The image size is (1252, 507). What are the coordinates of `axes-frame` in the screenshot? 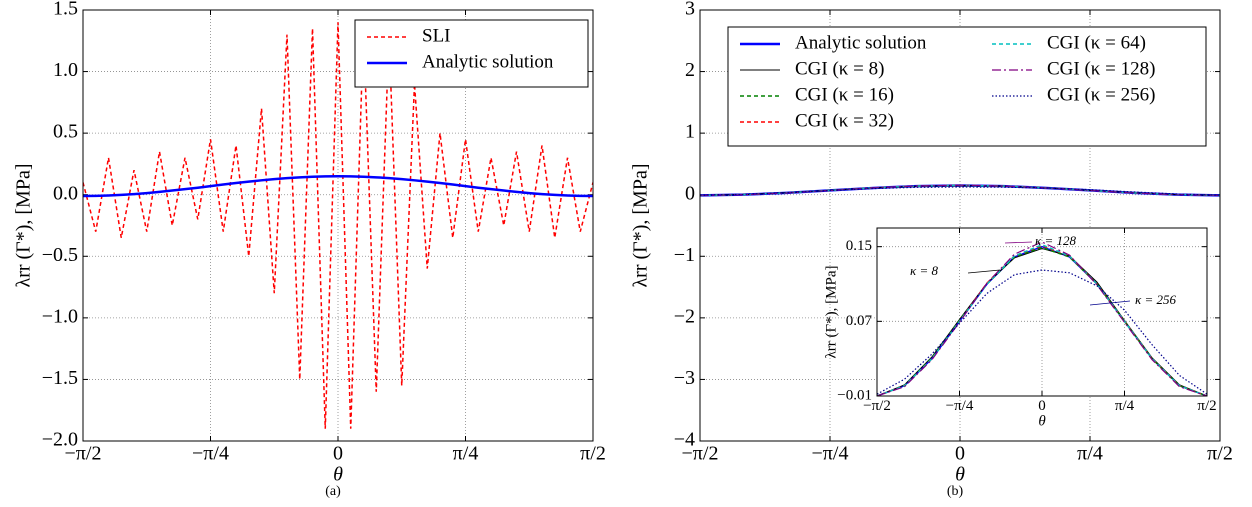 It's located at (1042, 312).